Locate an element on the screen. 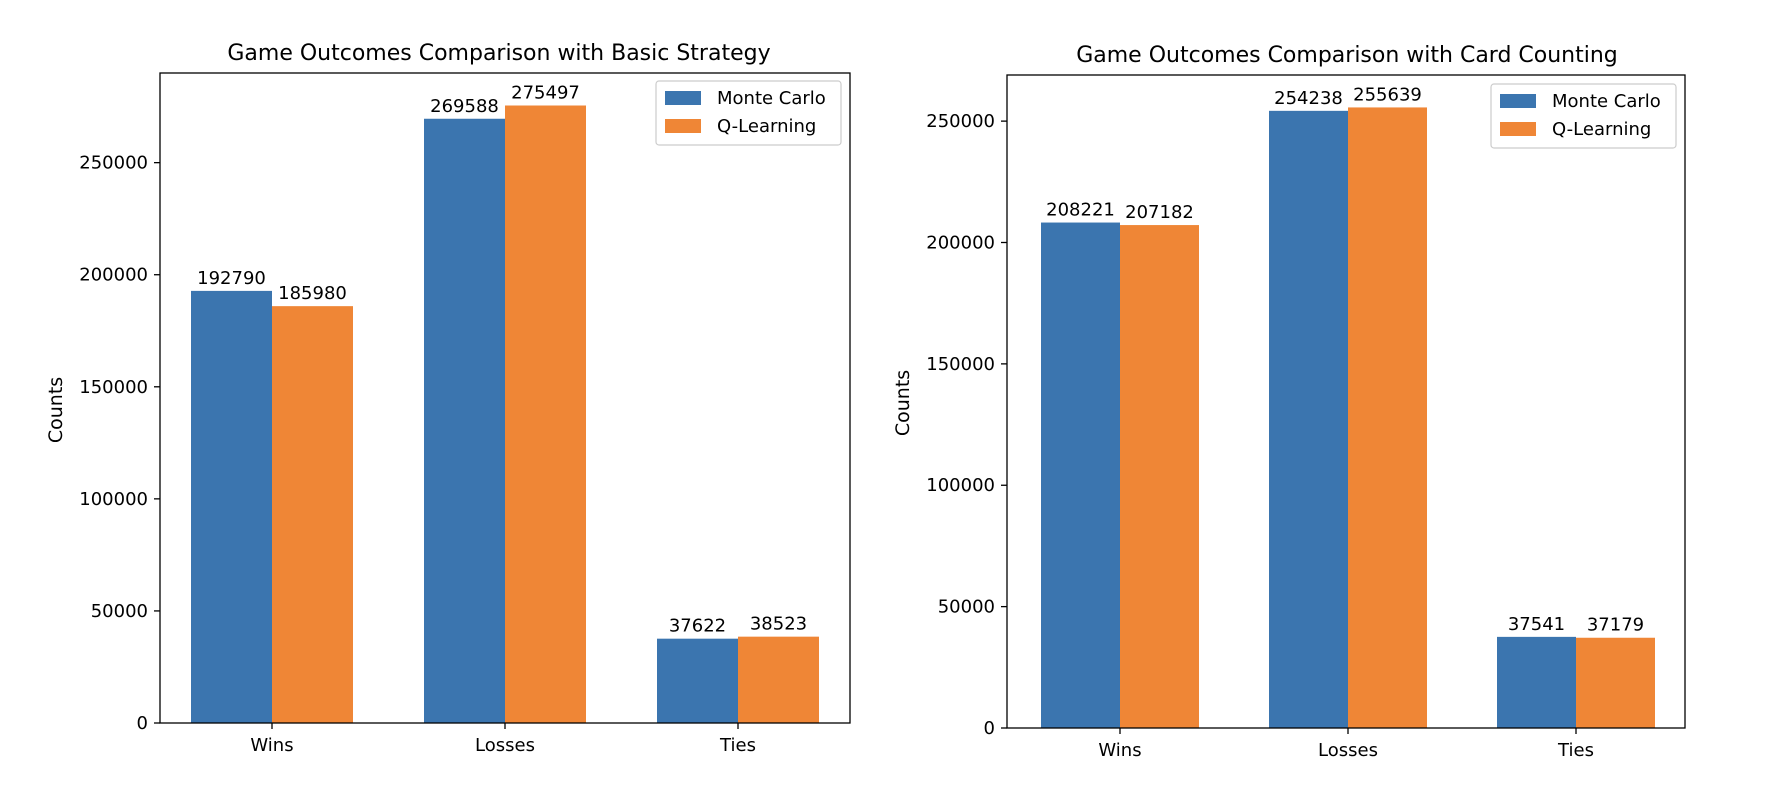 This screenshot has width=1766, height=800. data-label-q-learning-losses: 275497 is located at coordinates (545, 93).